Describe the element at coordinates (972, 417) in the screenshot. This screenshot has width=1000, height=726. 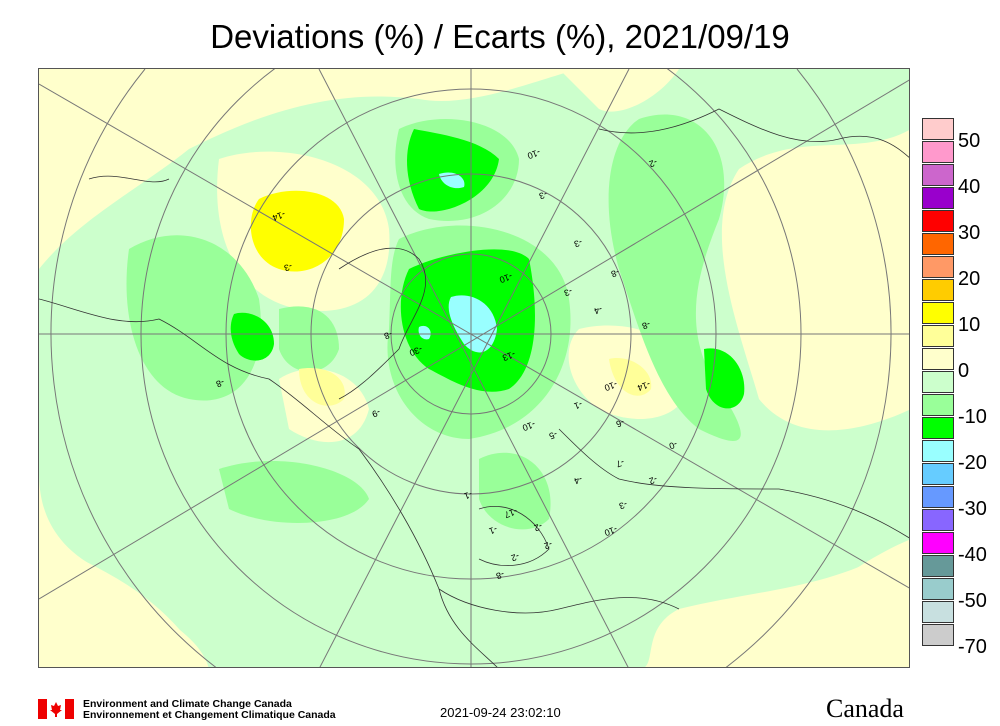
I see `legend-label: -10` at that location.